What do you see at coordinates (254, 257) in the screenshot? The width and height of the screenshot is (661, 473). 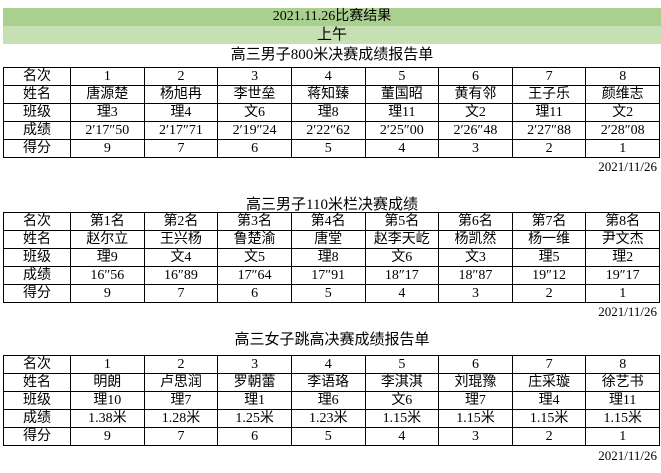 I see `cell-class: 文5` at bounding box center [254, 257].